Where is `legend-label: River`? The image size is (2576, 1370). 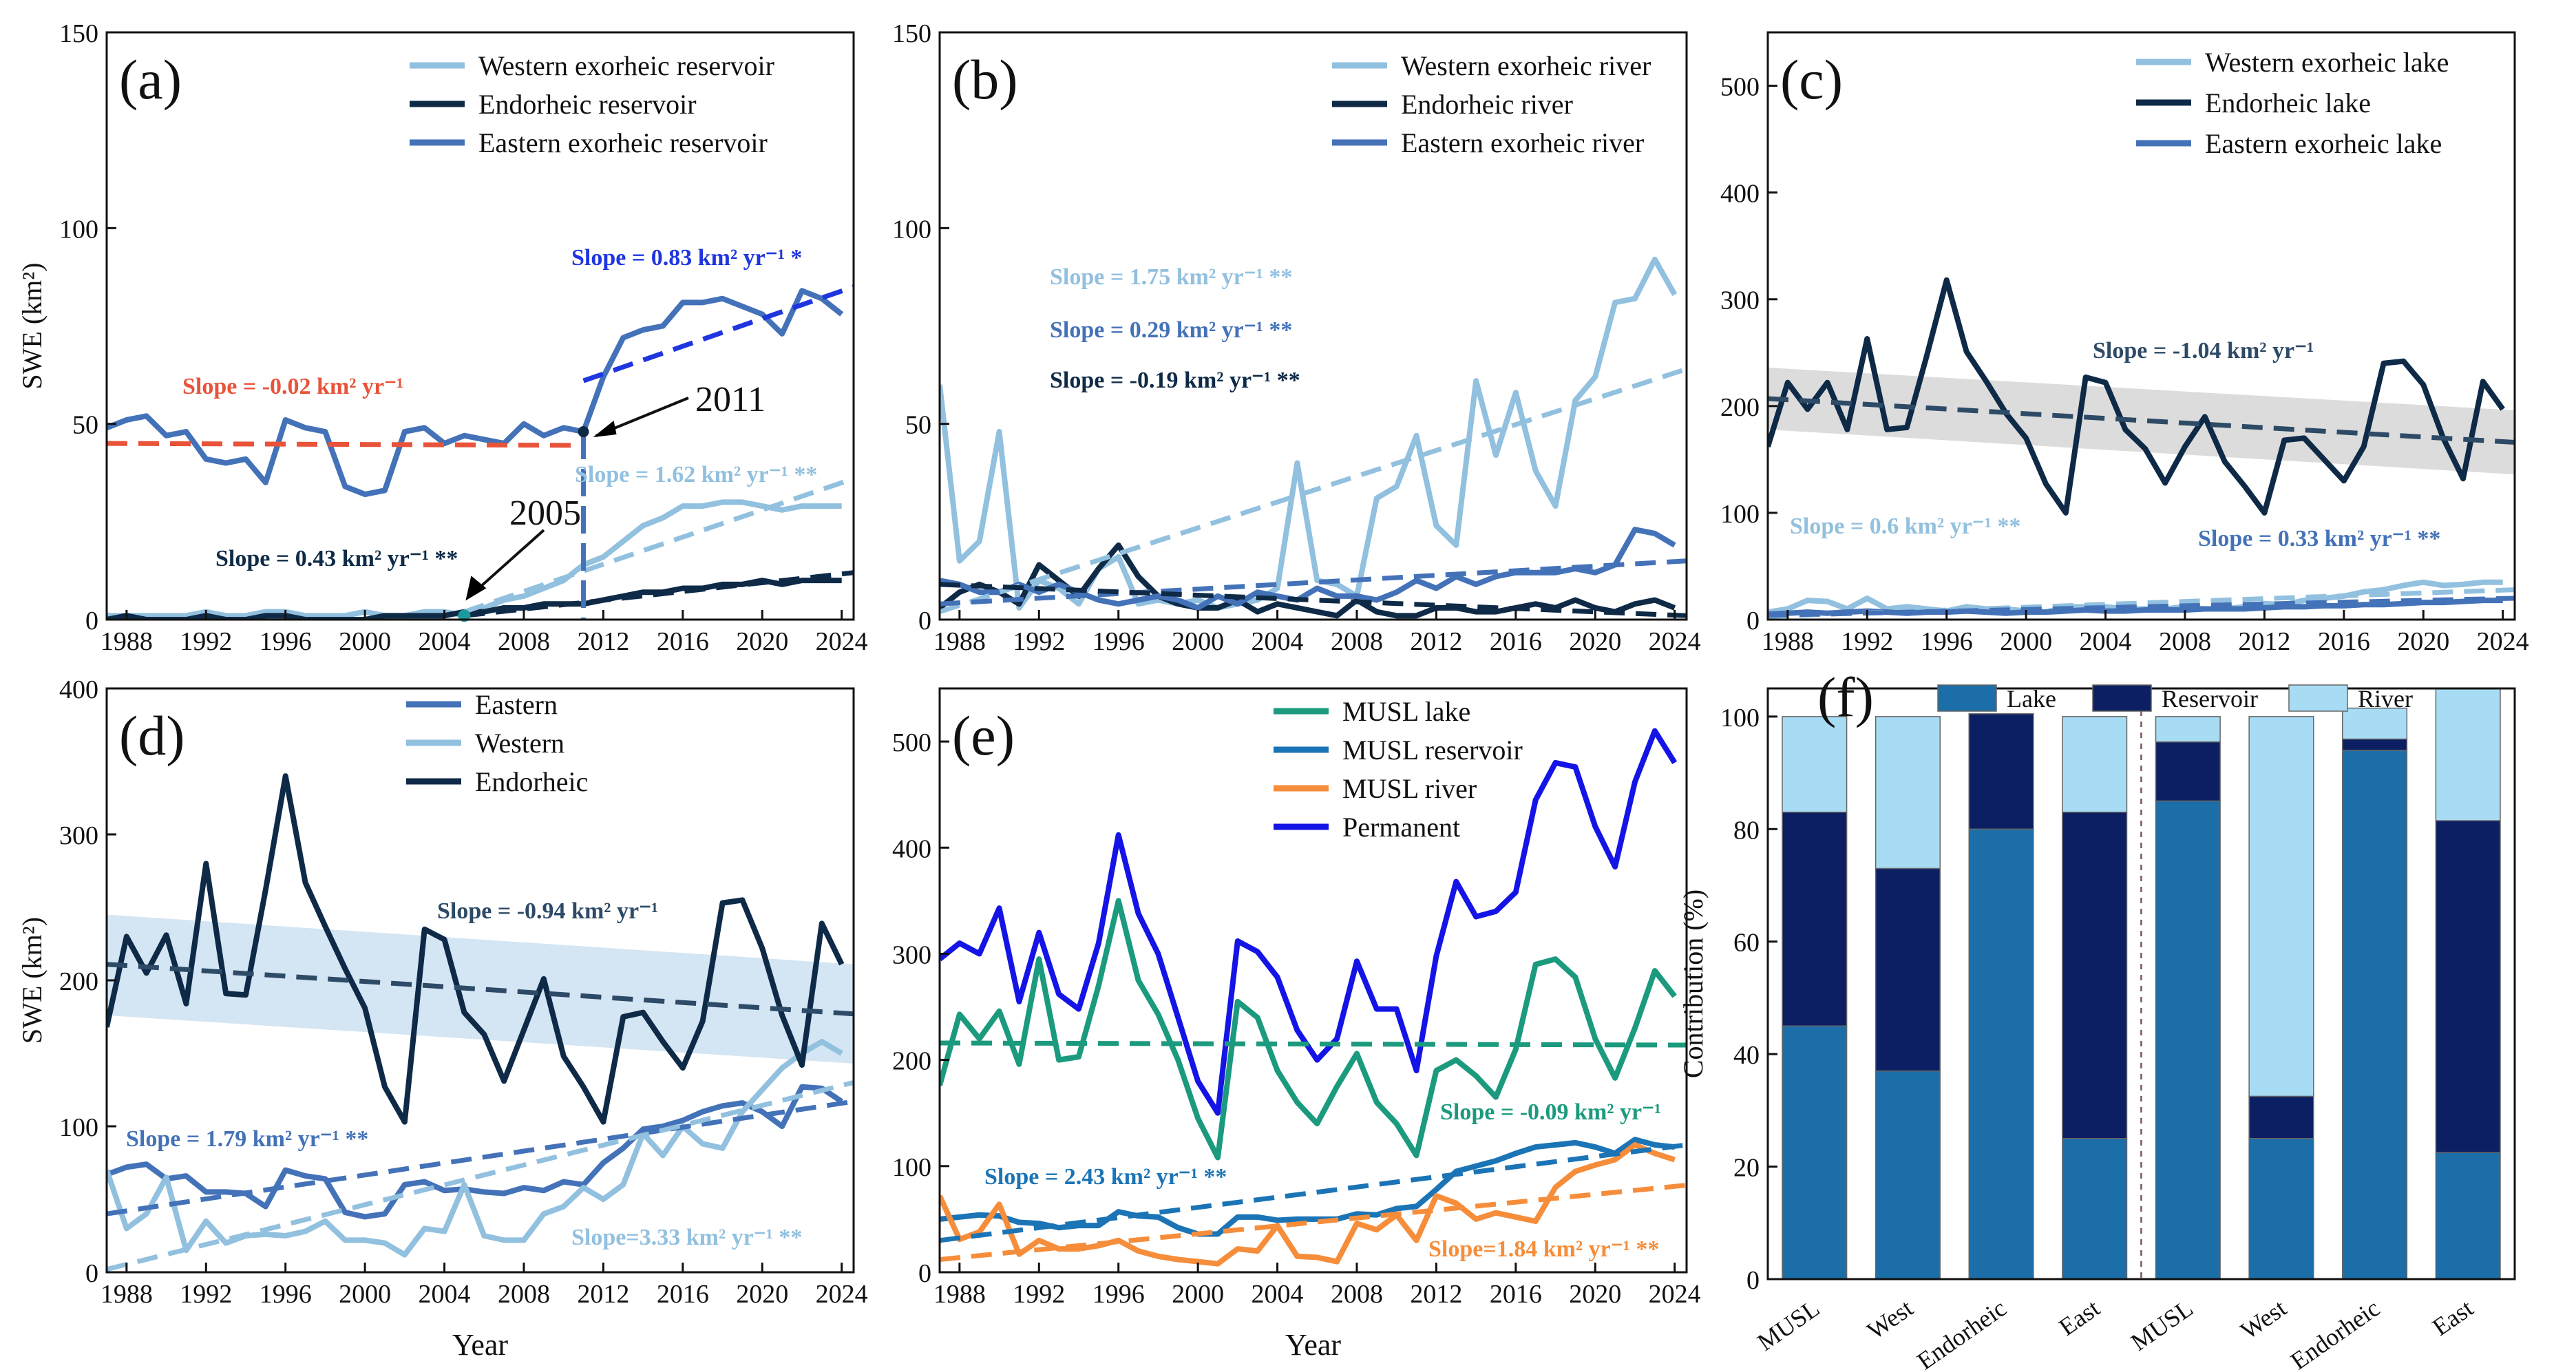 legend-label: River is located at coordinates (2386, 699).